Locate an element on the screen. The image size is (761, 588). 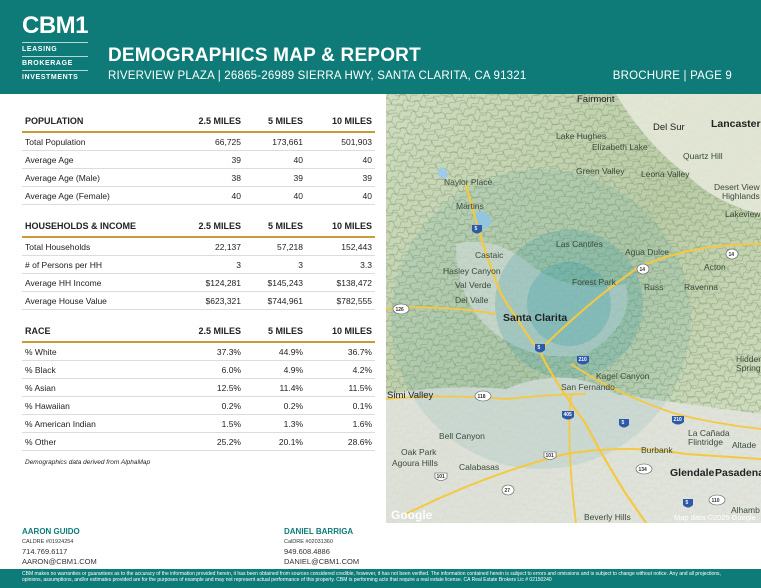
radius-2-5-mile is located at coordinates (569, 304).